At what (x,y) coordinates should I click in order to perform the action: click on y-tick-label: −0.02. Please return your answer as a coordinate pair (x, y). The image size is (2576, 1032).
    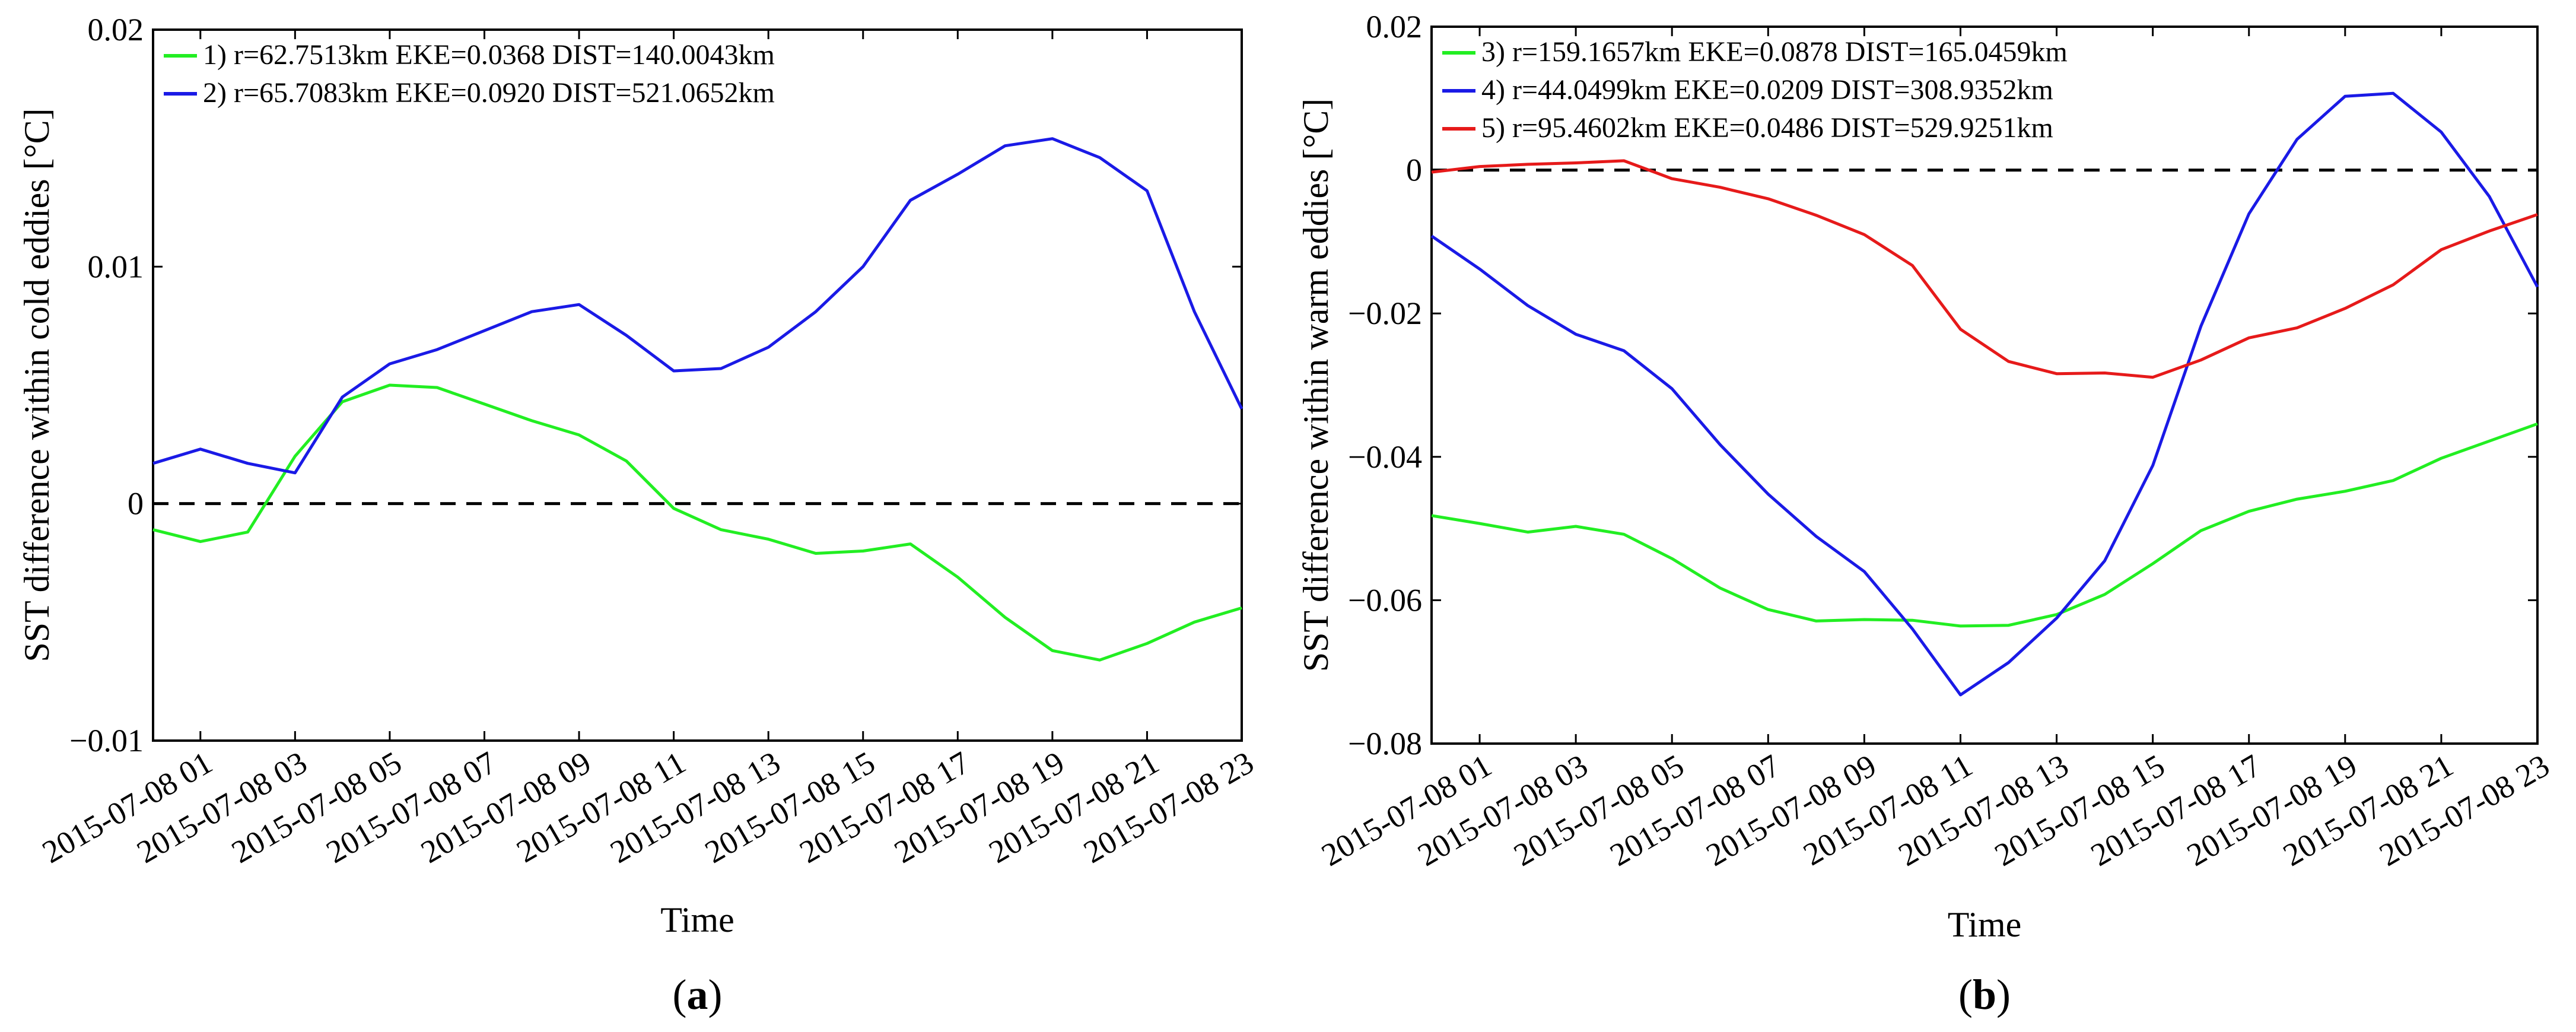
    Looking at the image, I should click on (1385, 314).